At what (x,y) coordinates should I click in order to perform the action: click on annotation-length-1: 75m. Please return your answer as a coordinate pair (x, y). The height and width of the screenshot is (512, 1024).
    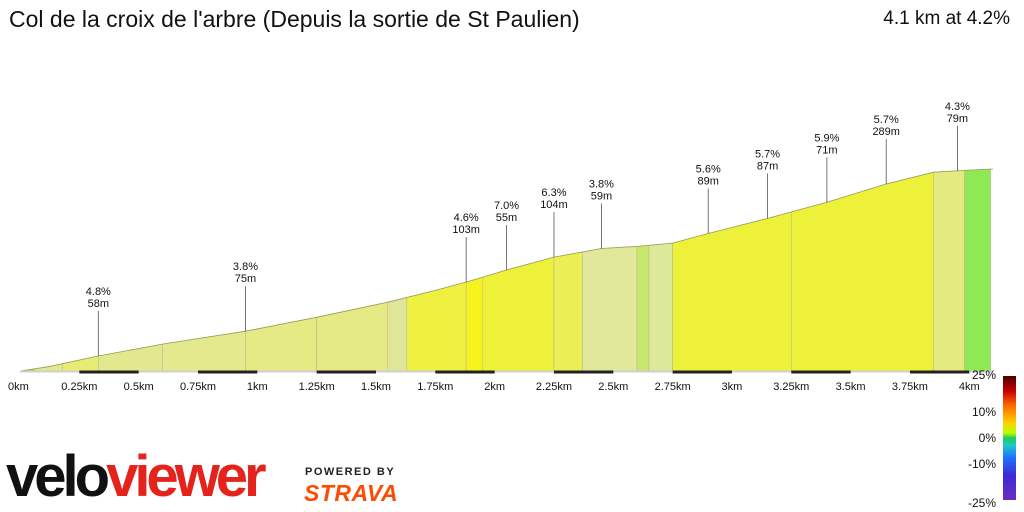
    Looking at the image, I should click on (245, 279).